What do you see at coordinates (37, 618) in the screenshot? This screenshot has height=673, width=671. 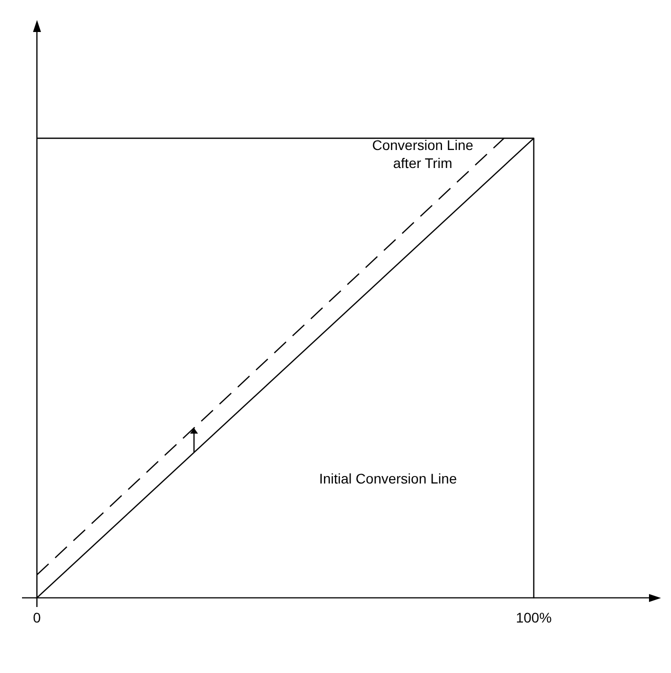 I see `x-tick-label: 0` at bounding box center [37, 618].